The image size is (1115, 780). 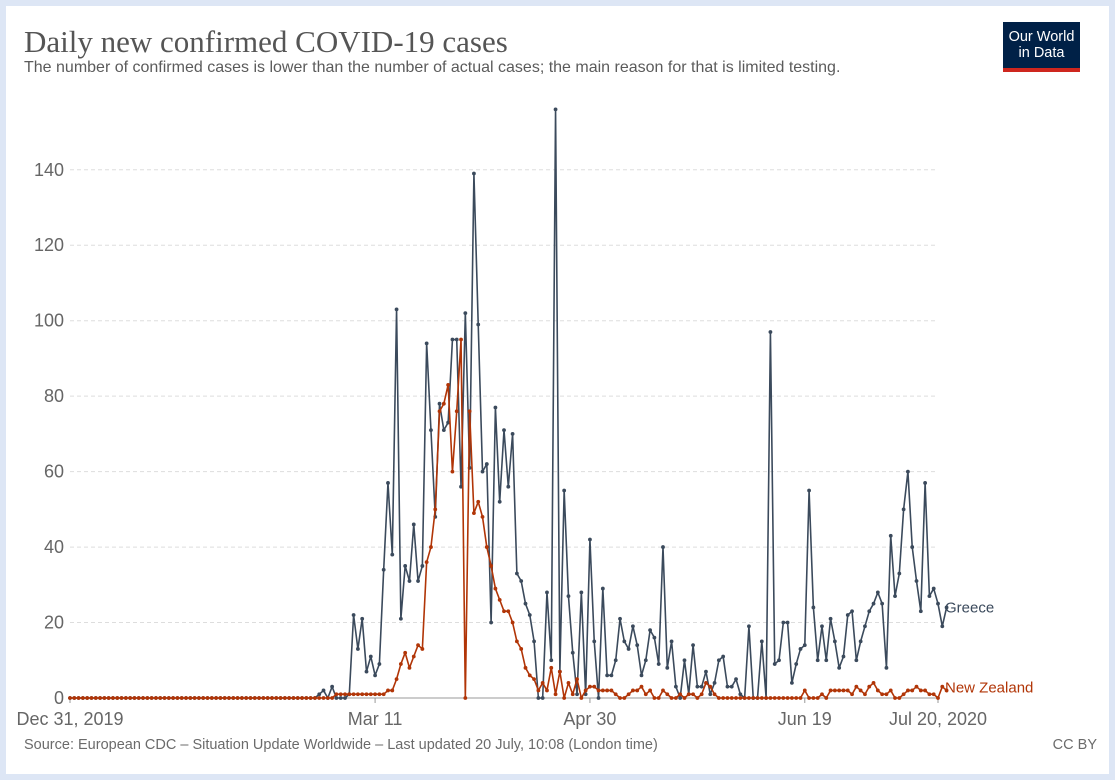 I want to click on x-tick-label: Jun 19, so click(x=805, y=719).